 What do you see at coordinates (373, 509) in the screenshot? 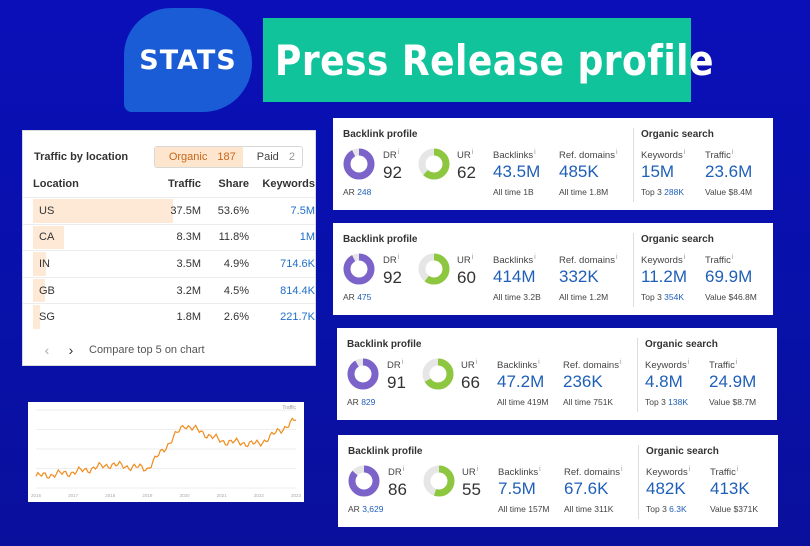
I see `ar-value: 3,629` at bounding box center [373, 509].